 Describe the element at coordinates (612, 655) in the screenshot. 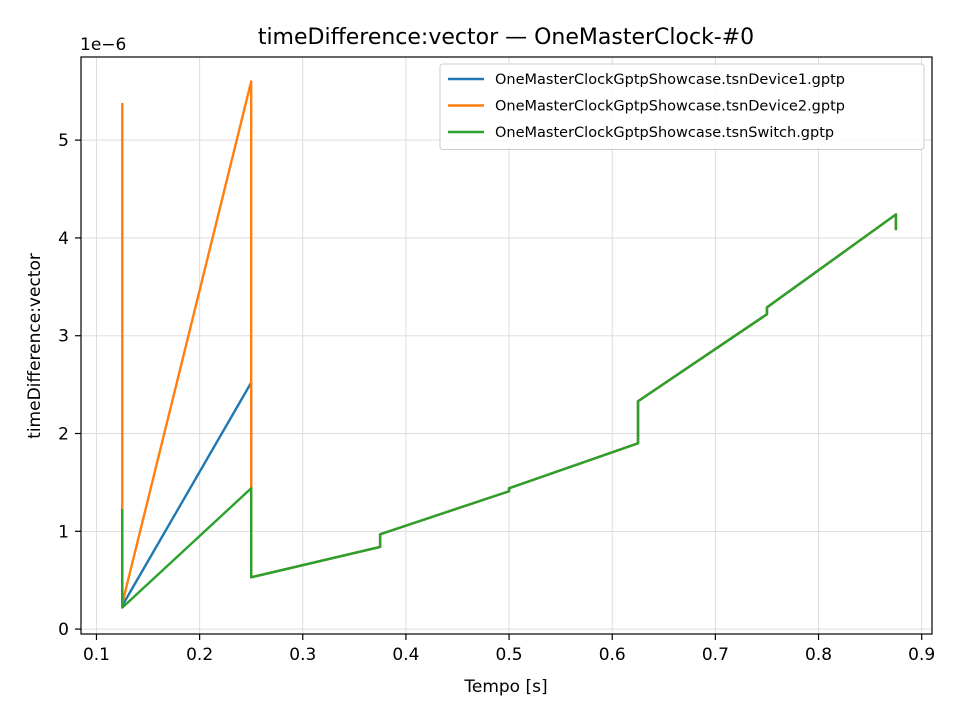

I see `x-tick-label: 0.6` at that location.